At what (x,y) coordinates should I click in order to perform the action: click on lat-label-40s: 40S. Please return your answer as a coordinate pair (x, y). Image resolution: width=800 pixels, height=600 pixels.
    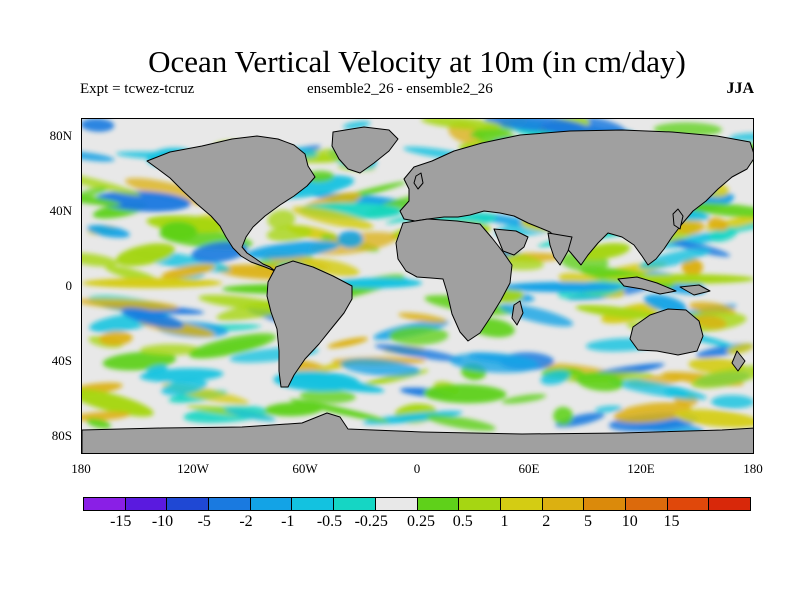
    Looking at the image, I should click on (61, 360).